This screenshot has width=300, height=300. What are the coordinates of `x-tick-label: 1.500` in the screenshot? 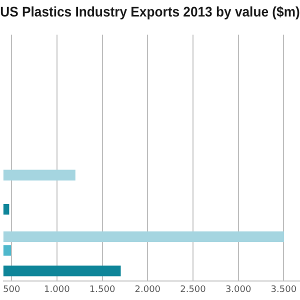 It's located at (102, 289).